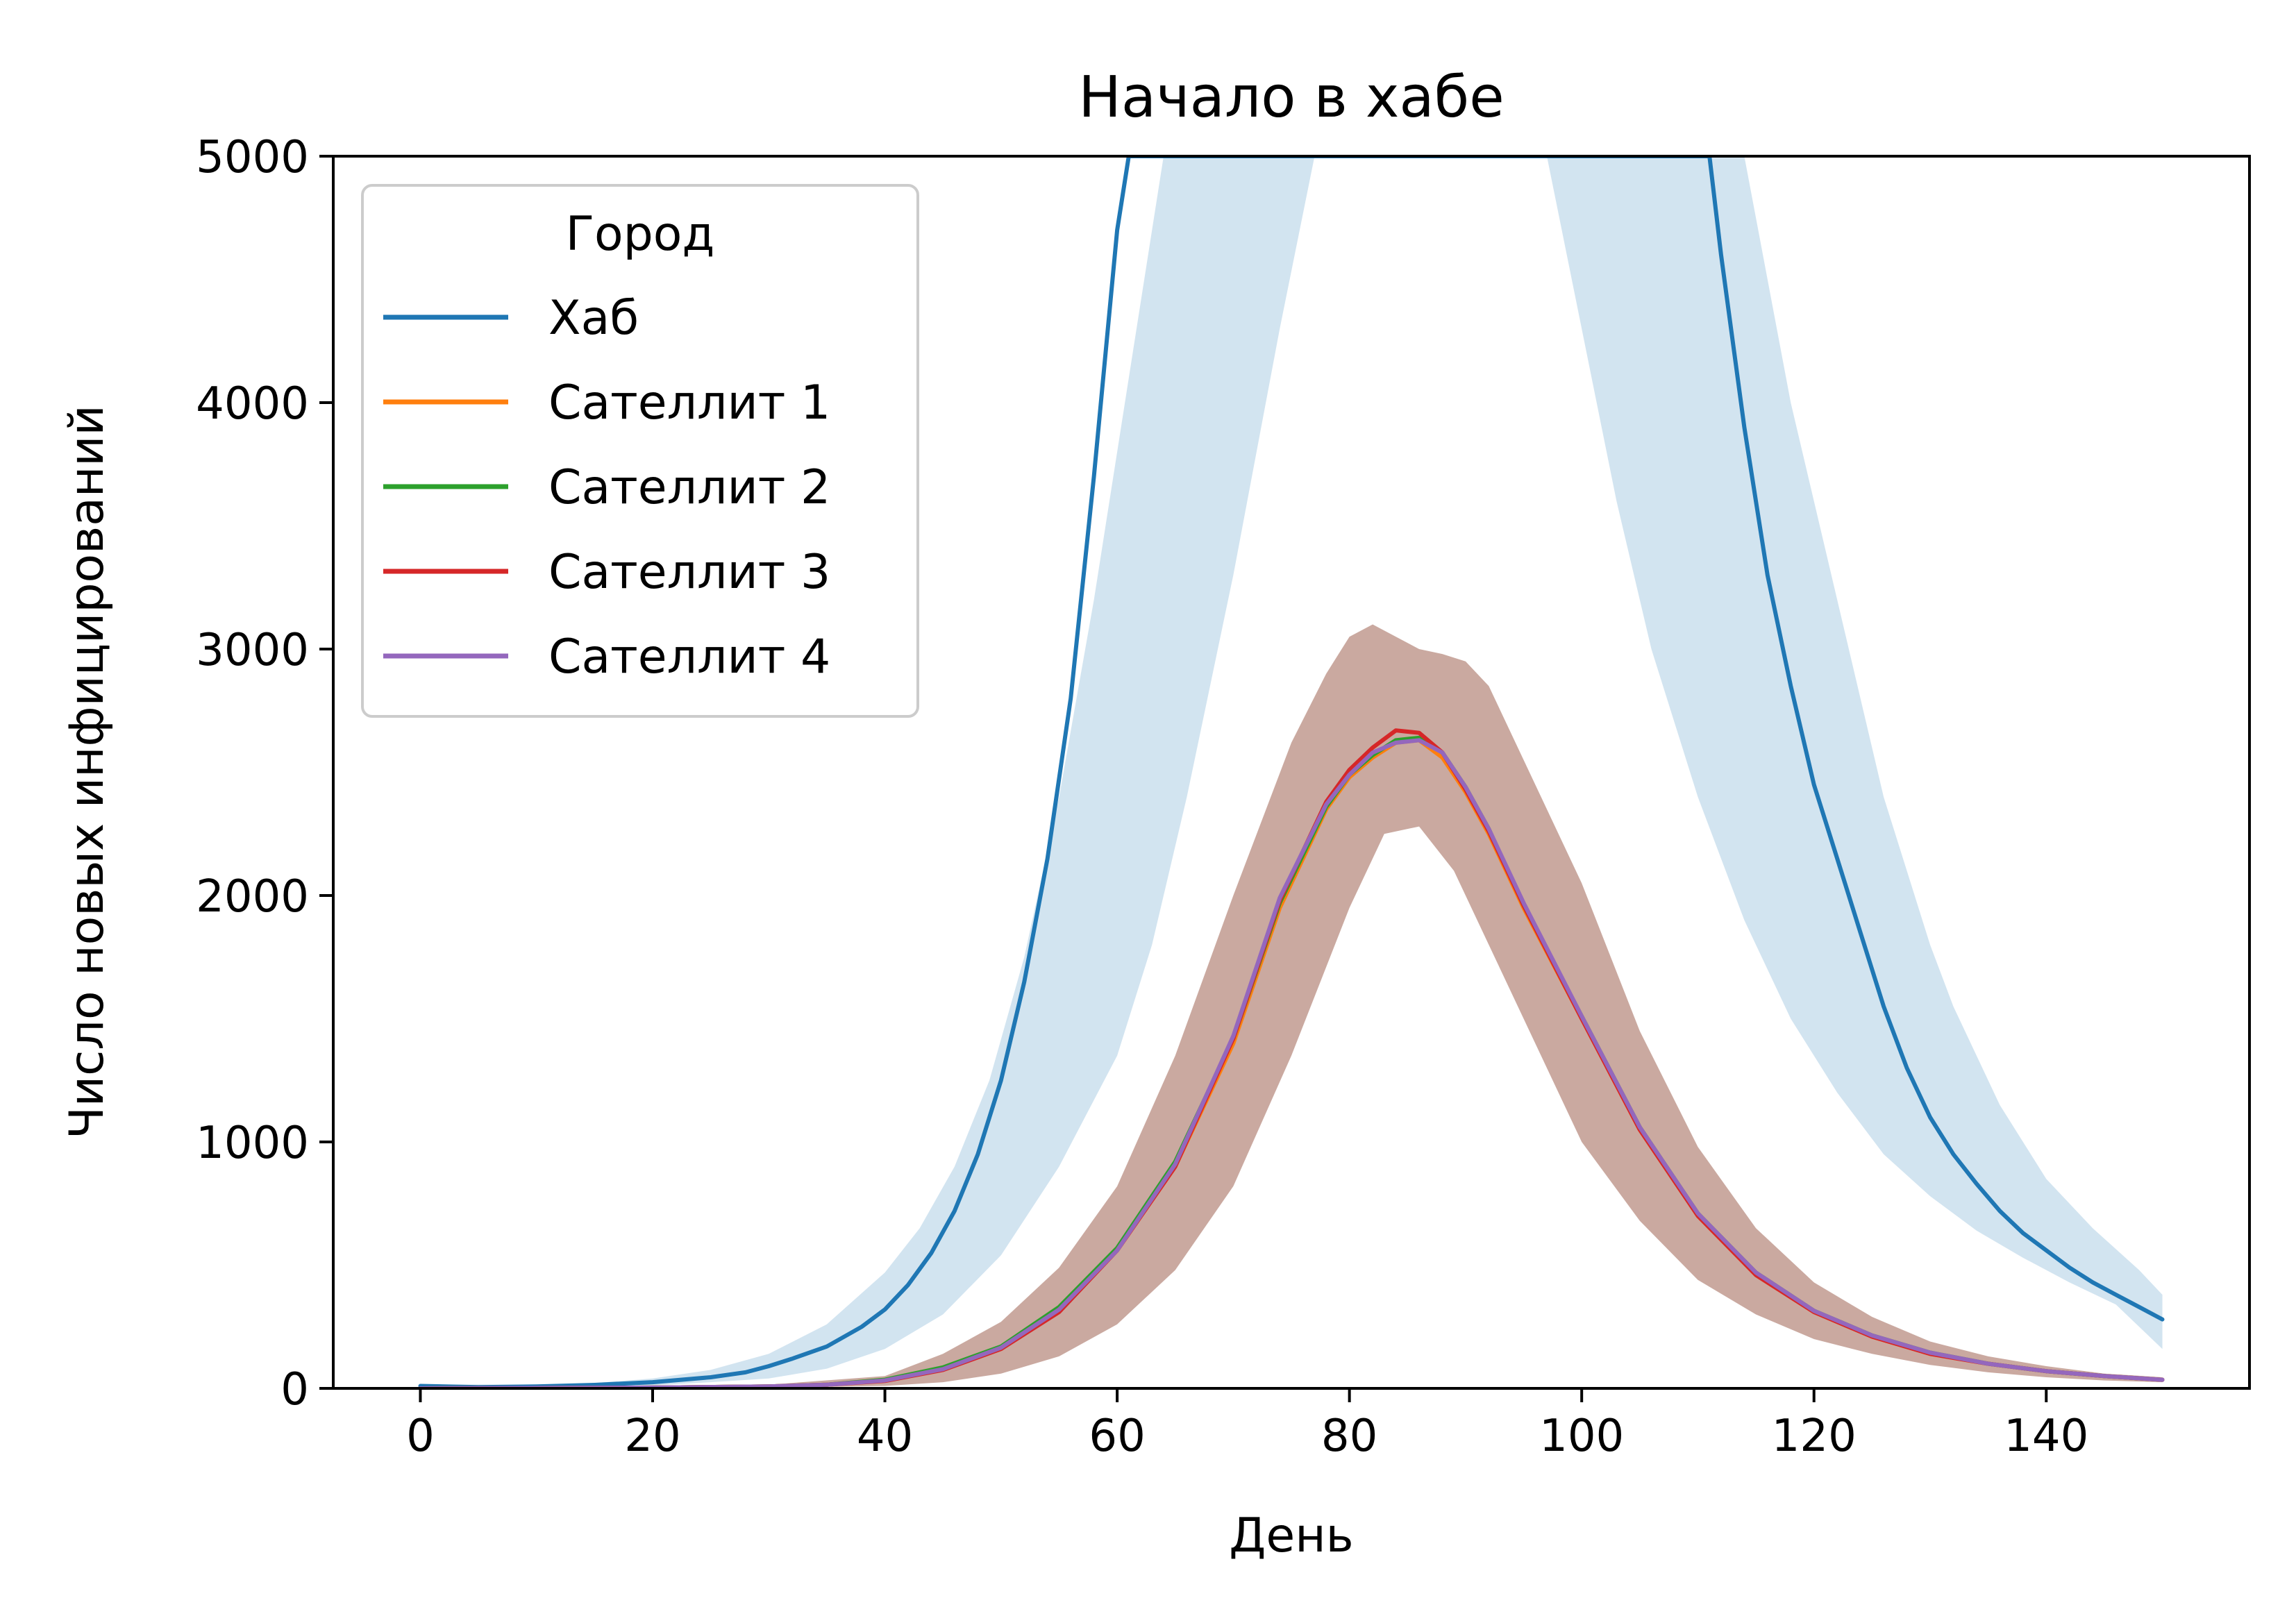  What do you see at coordinates (252, 404) in the screenshot?
I see `y-tick-label: 4000` at bounding box center [252, 404].